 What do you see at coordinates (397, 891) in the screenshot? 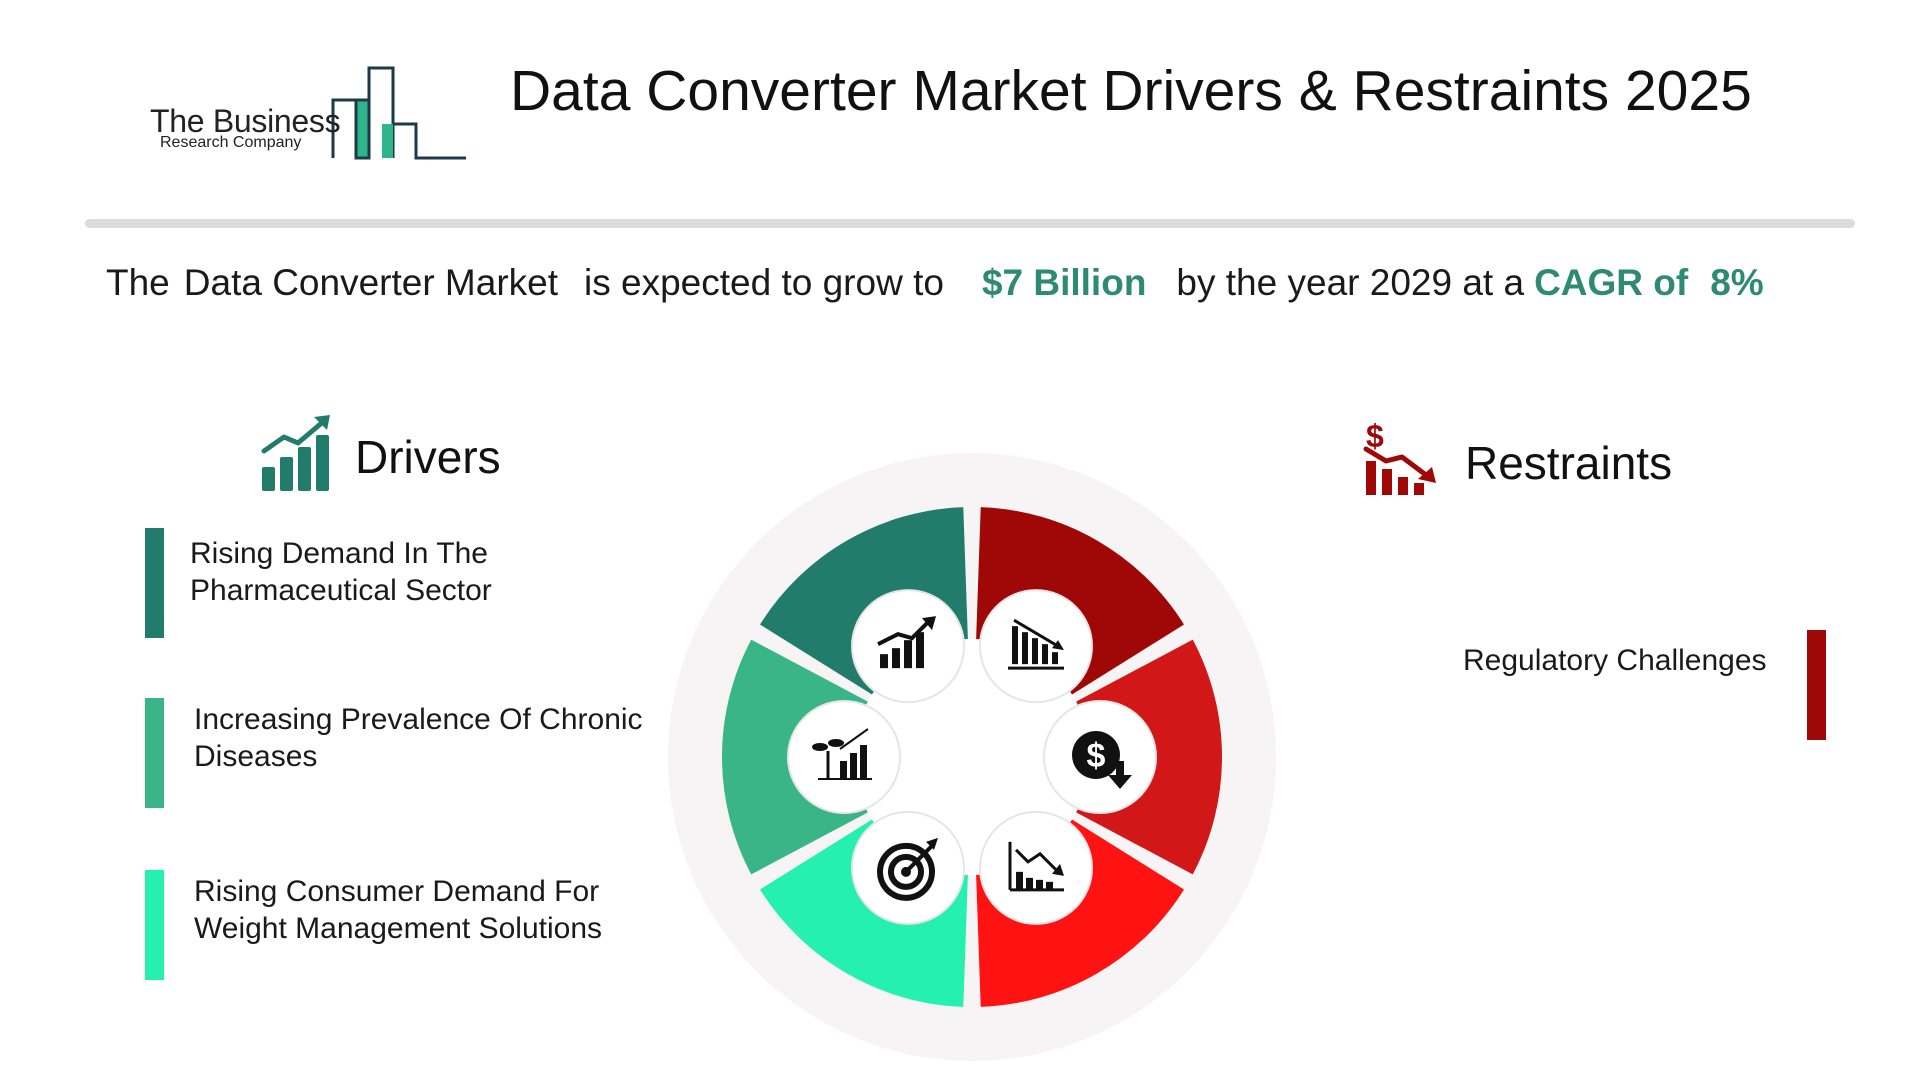
I see `driver-3-line1: Rising Consumer Demand For` at bounding box center [397, 891].